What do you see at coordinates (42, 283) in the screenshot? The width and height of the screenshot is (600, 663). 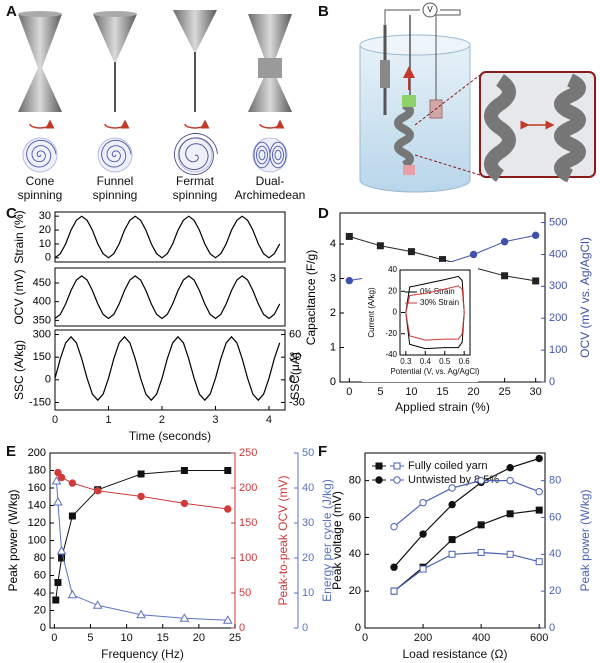 I see `tick-label: 450` at bounding box center [42, 283].